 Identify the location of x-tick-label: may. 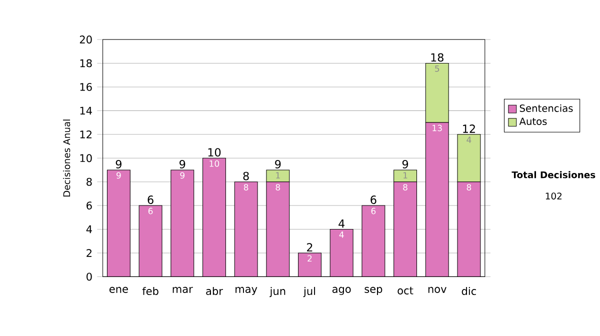
(247, 290).